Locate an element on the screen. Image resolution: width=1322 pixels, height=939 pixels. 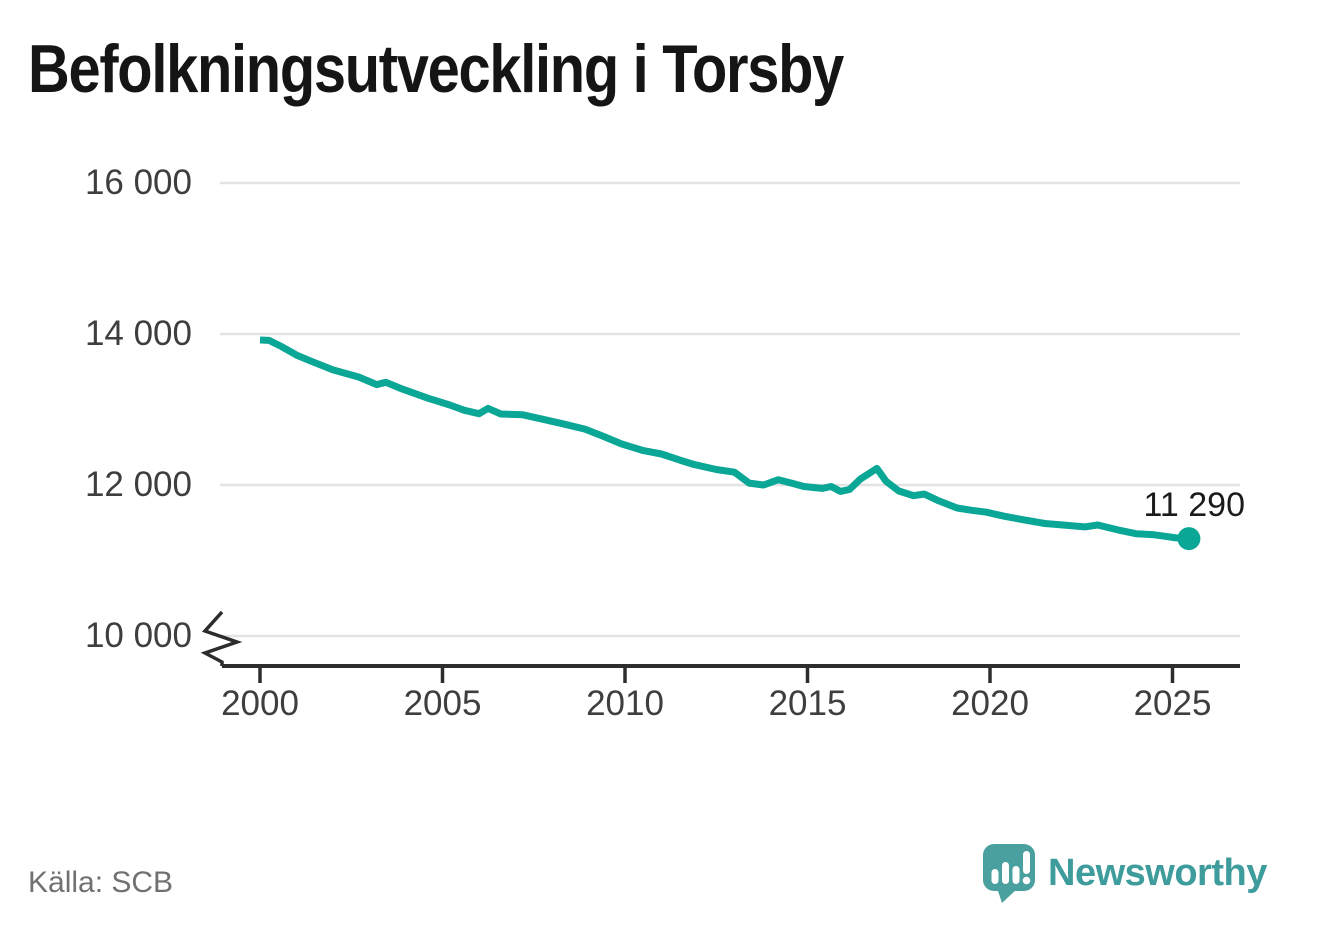
x-axis-tick-label: 2000 is located at coordinates (260, 703).